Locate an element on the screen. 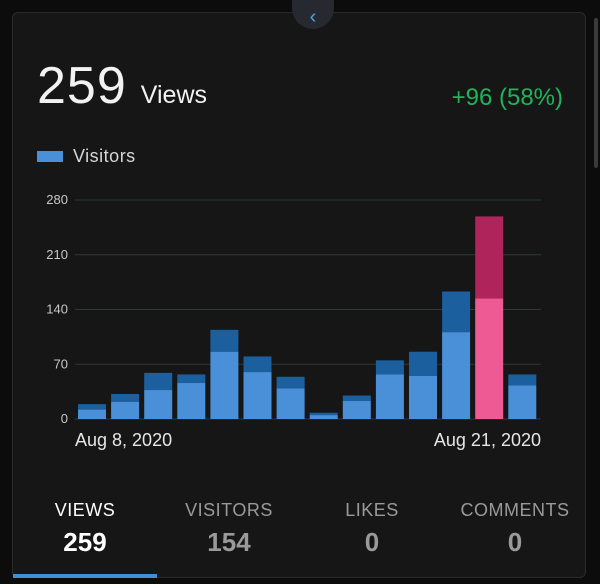 The height and width of the screenshot is (584, 600). tab-comments: COMMENTS 0 is located at coordinates (515, 529).